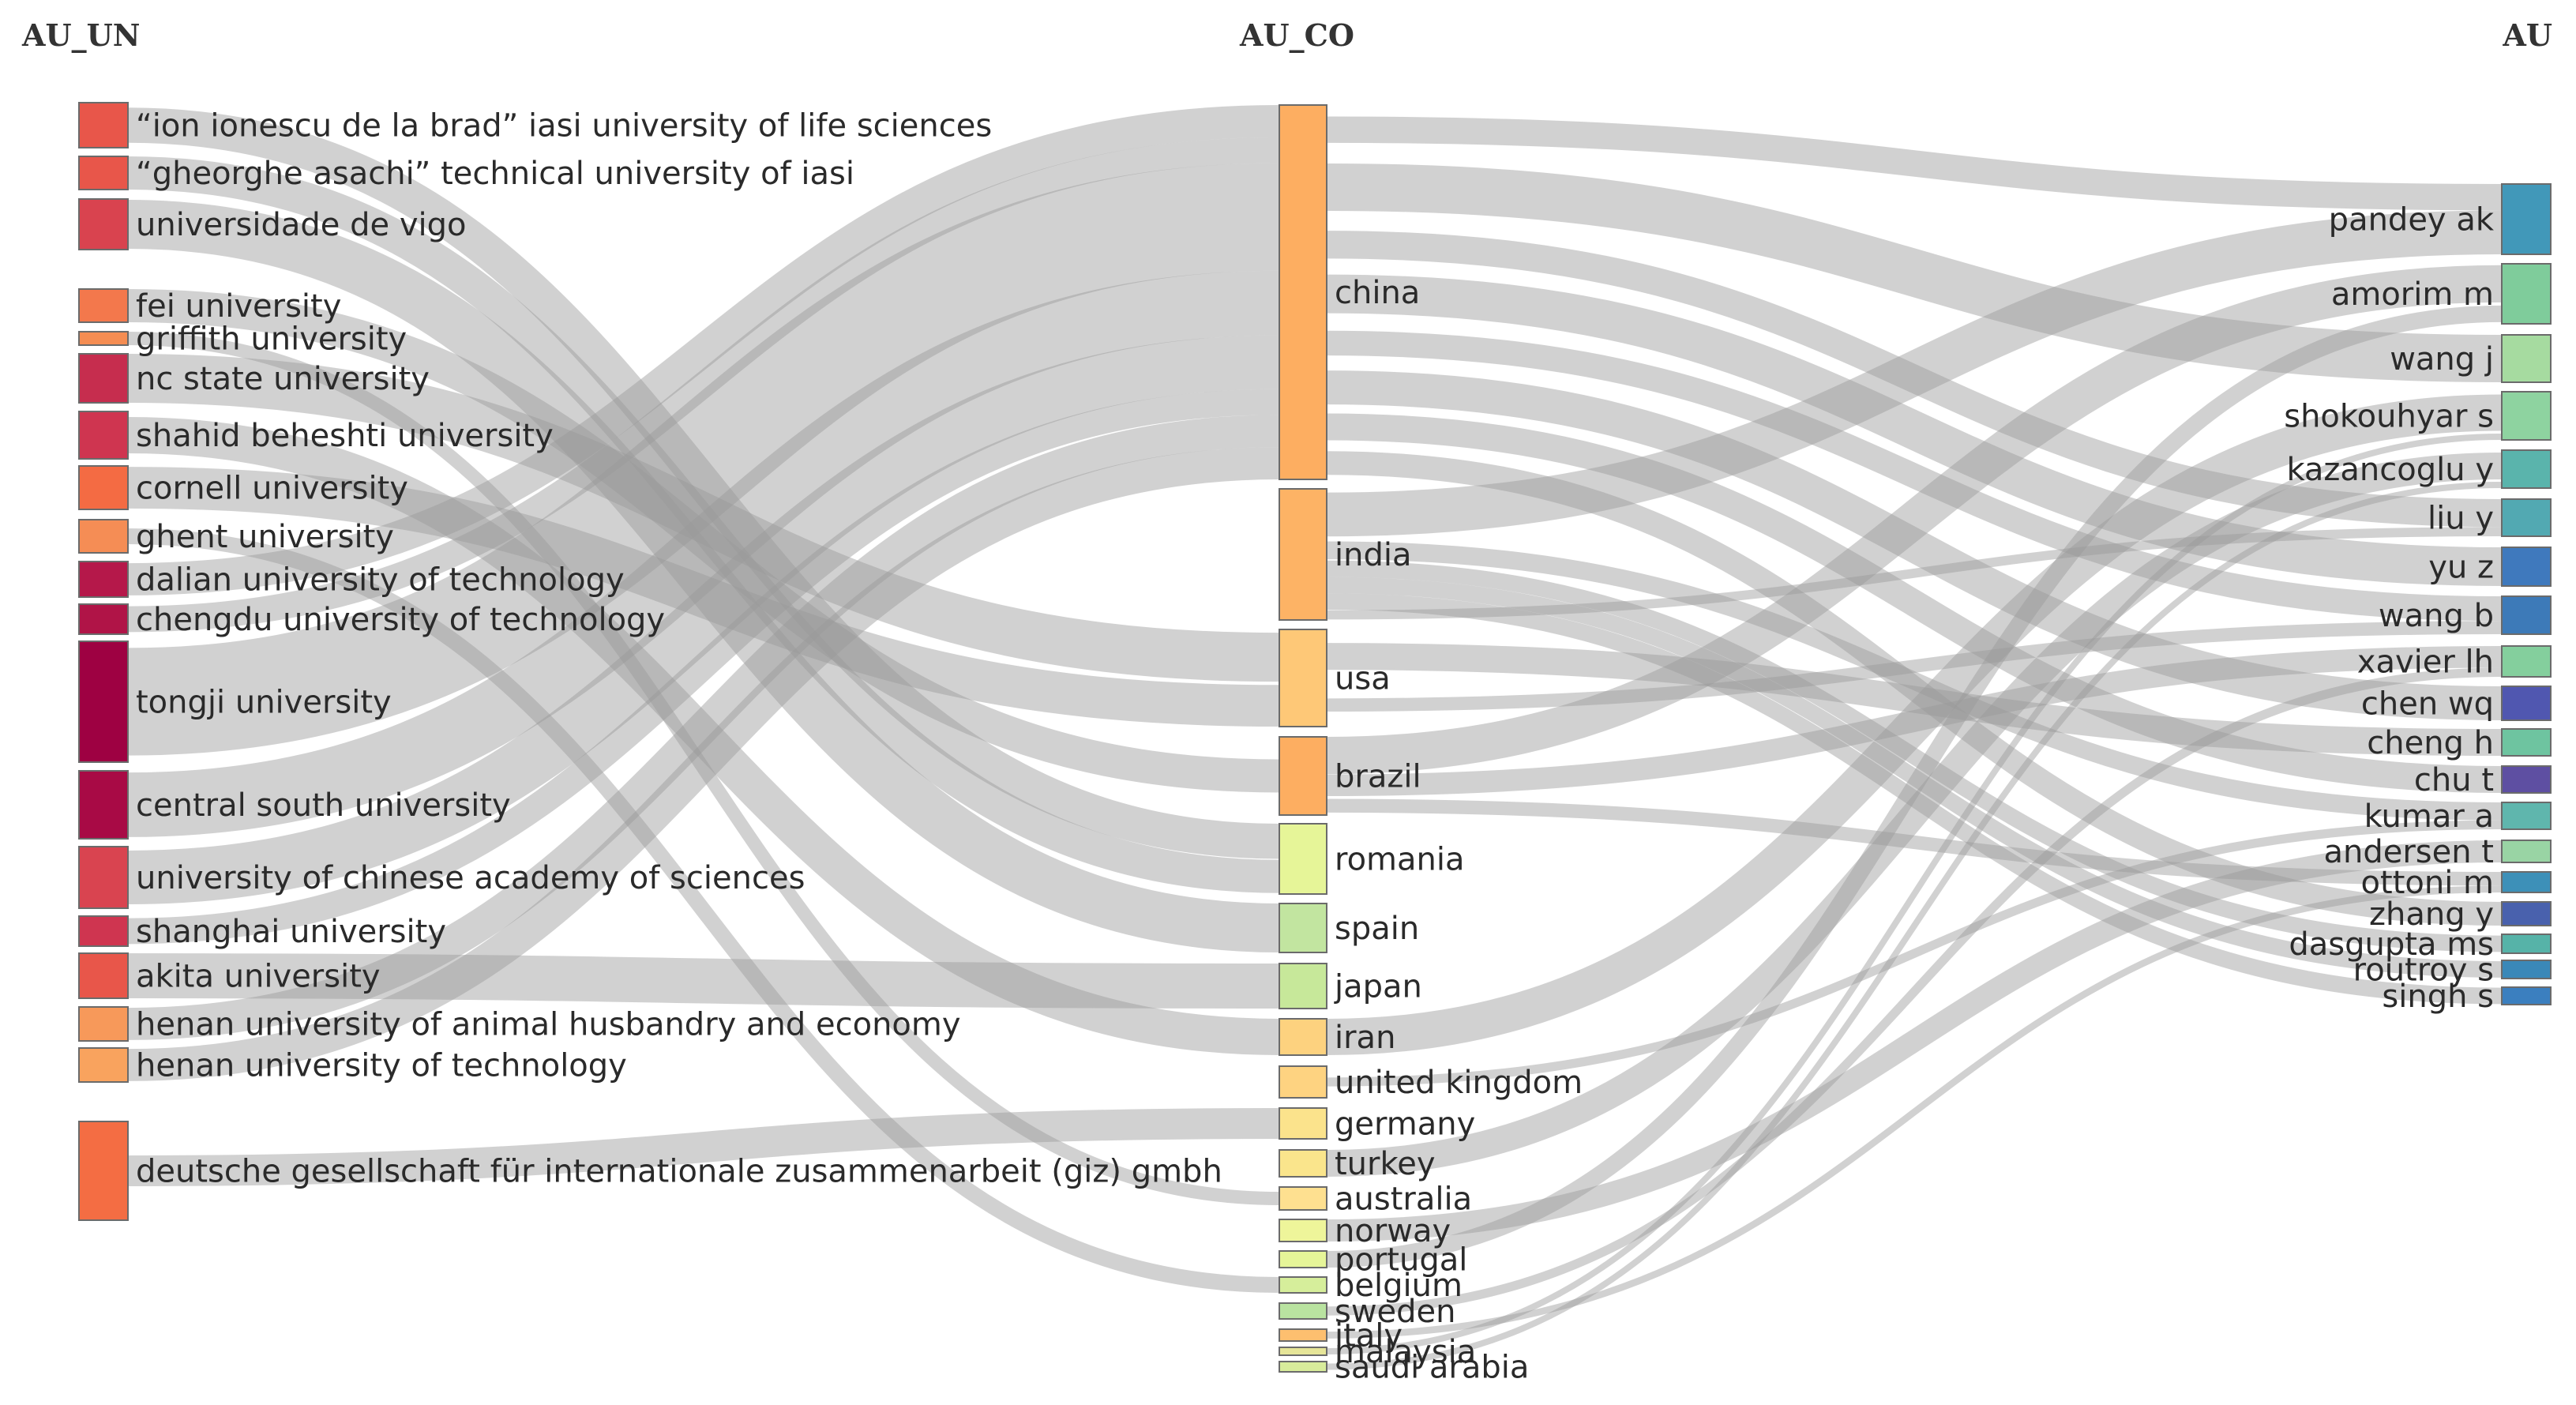  I want to click on link-co_china-au_chut, so click(1914, 603).